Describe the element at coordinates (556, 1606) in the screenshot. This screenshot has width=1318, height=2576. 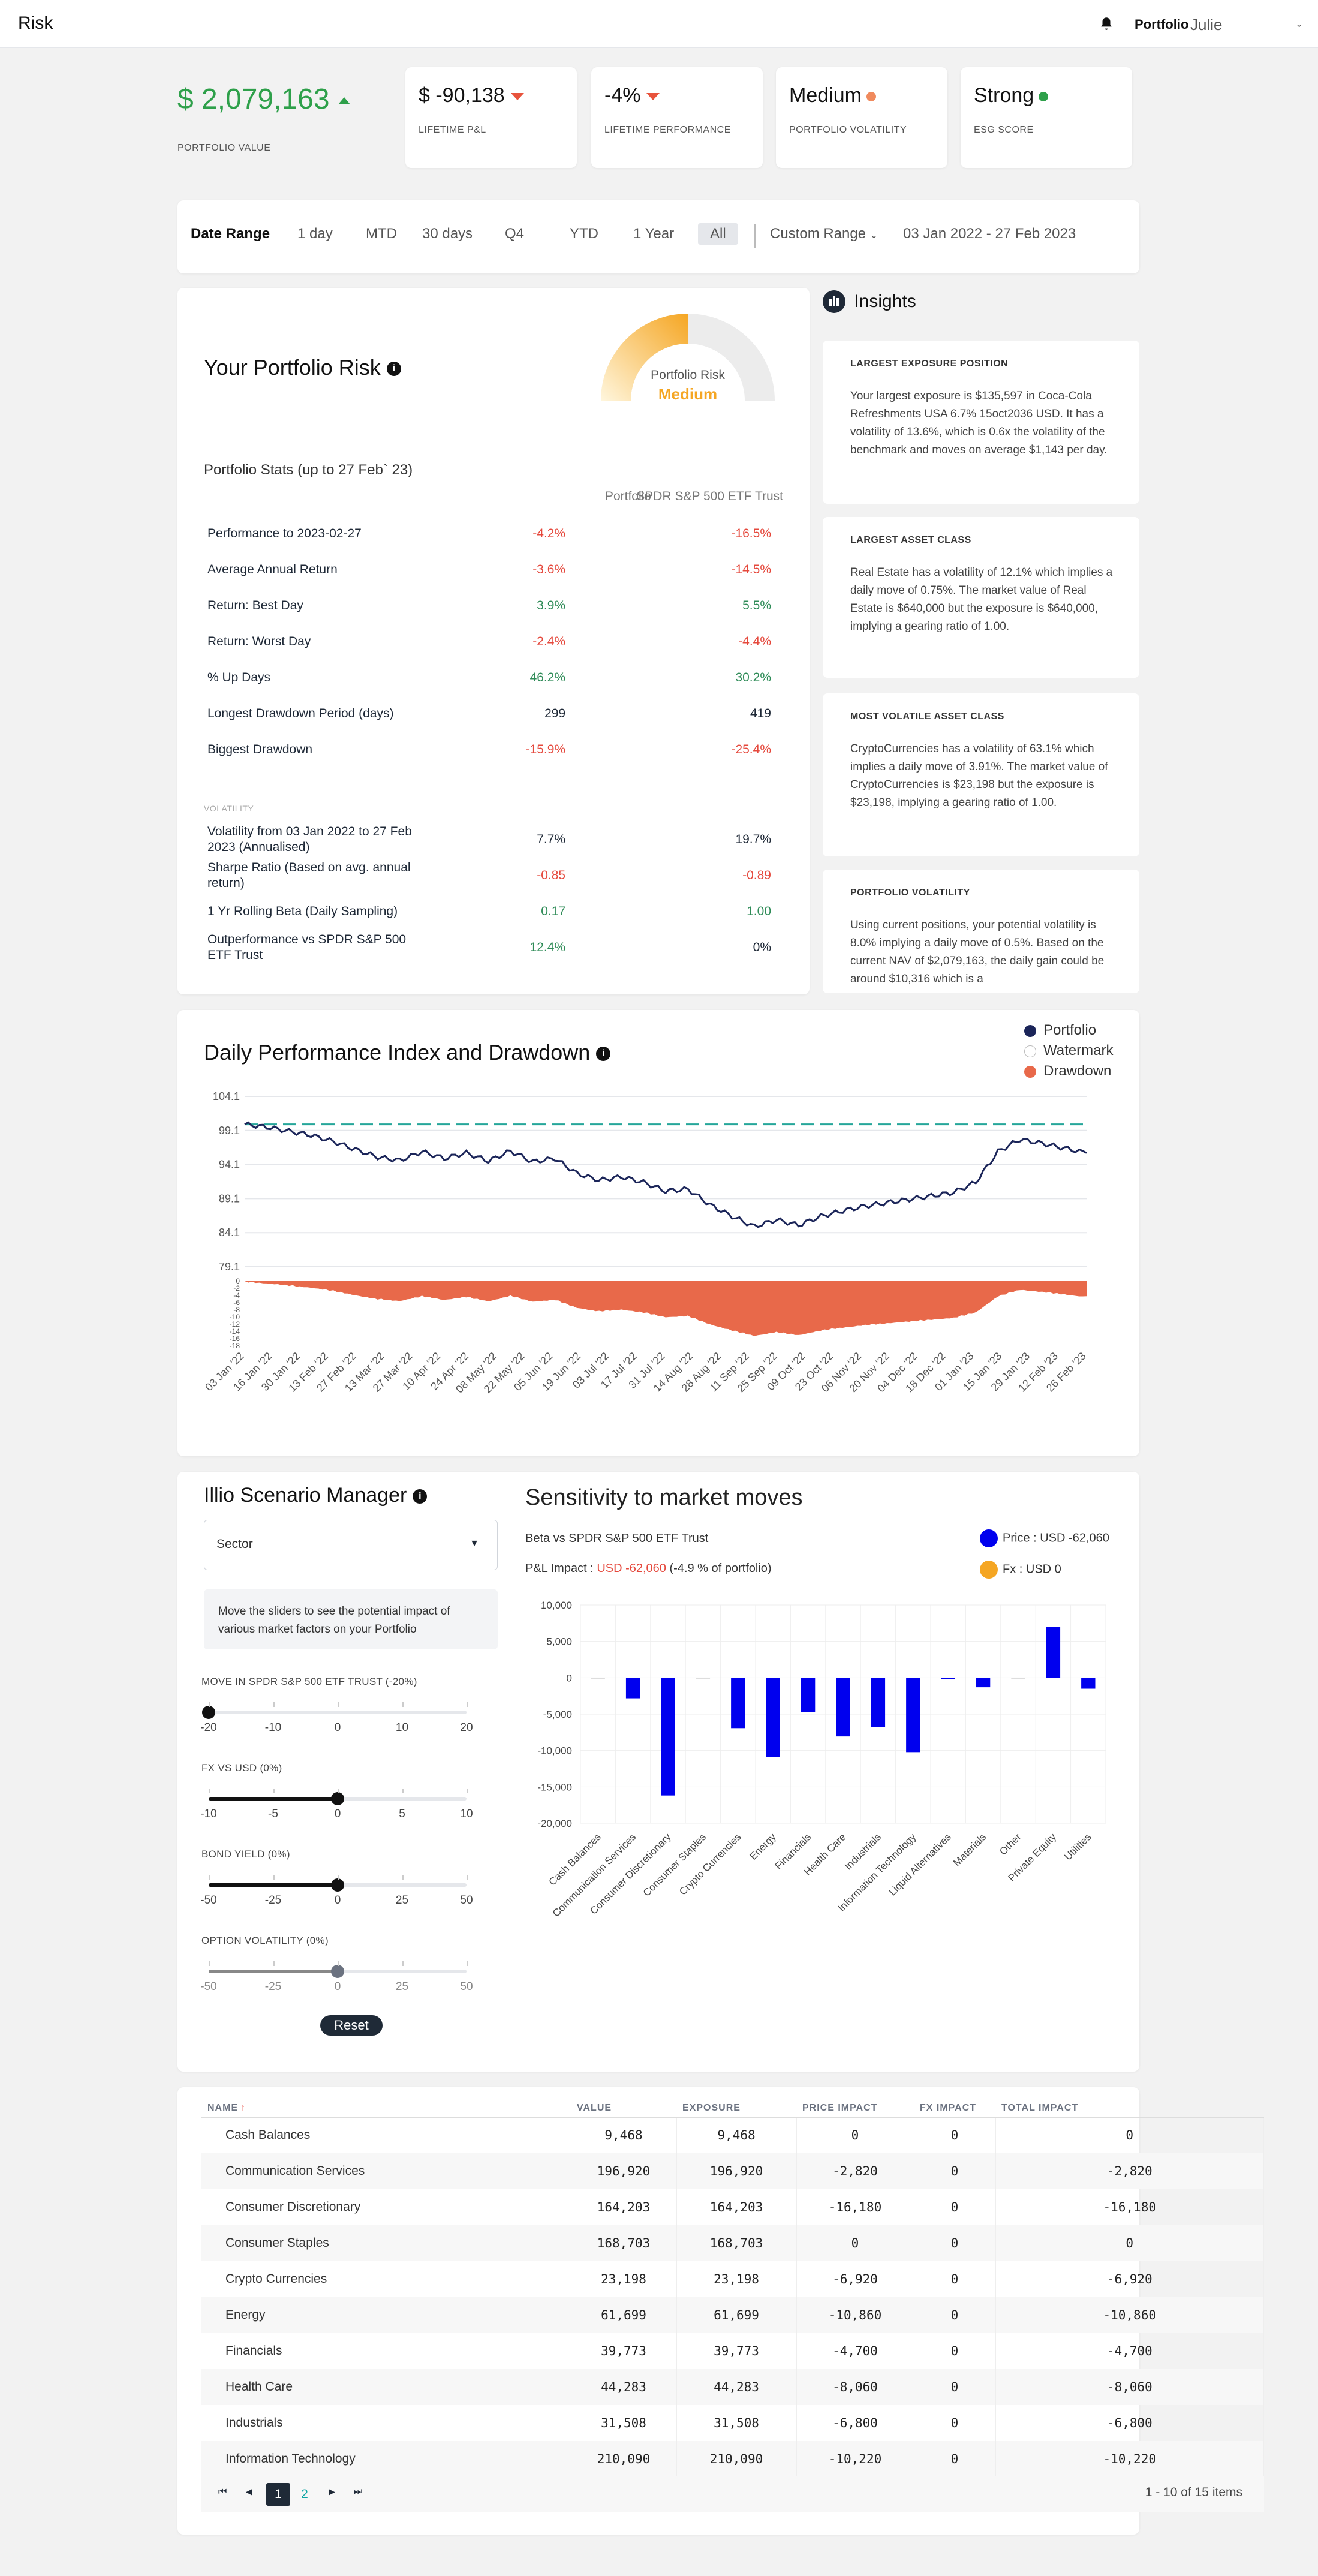
I see `sens-y-tick: 10,000` at that location.